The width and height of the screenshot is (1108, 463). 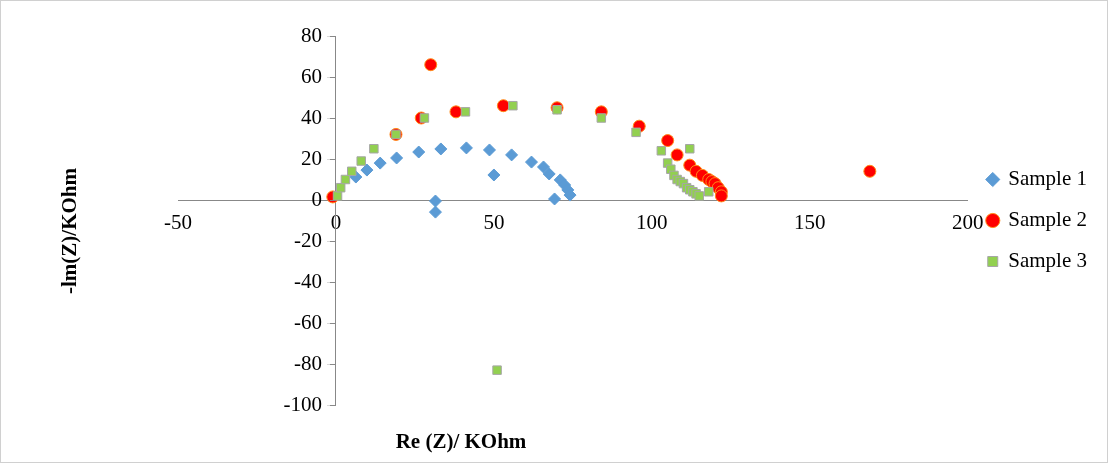 What do you see at coordinates (1048, 178) in the screenshot?
I see `legend-label: Sample 1` at bounding box center [1048, 178].